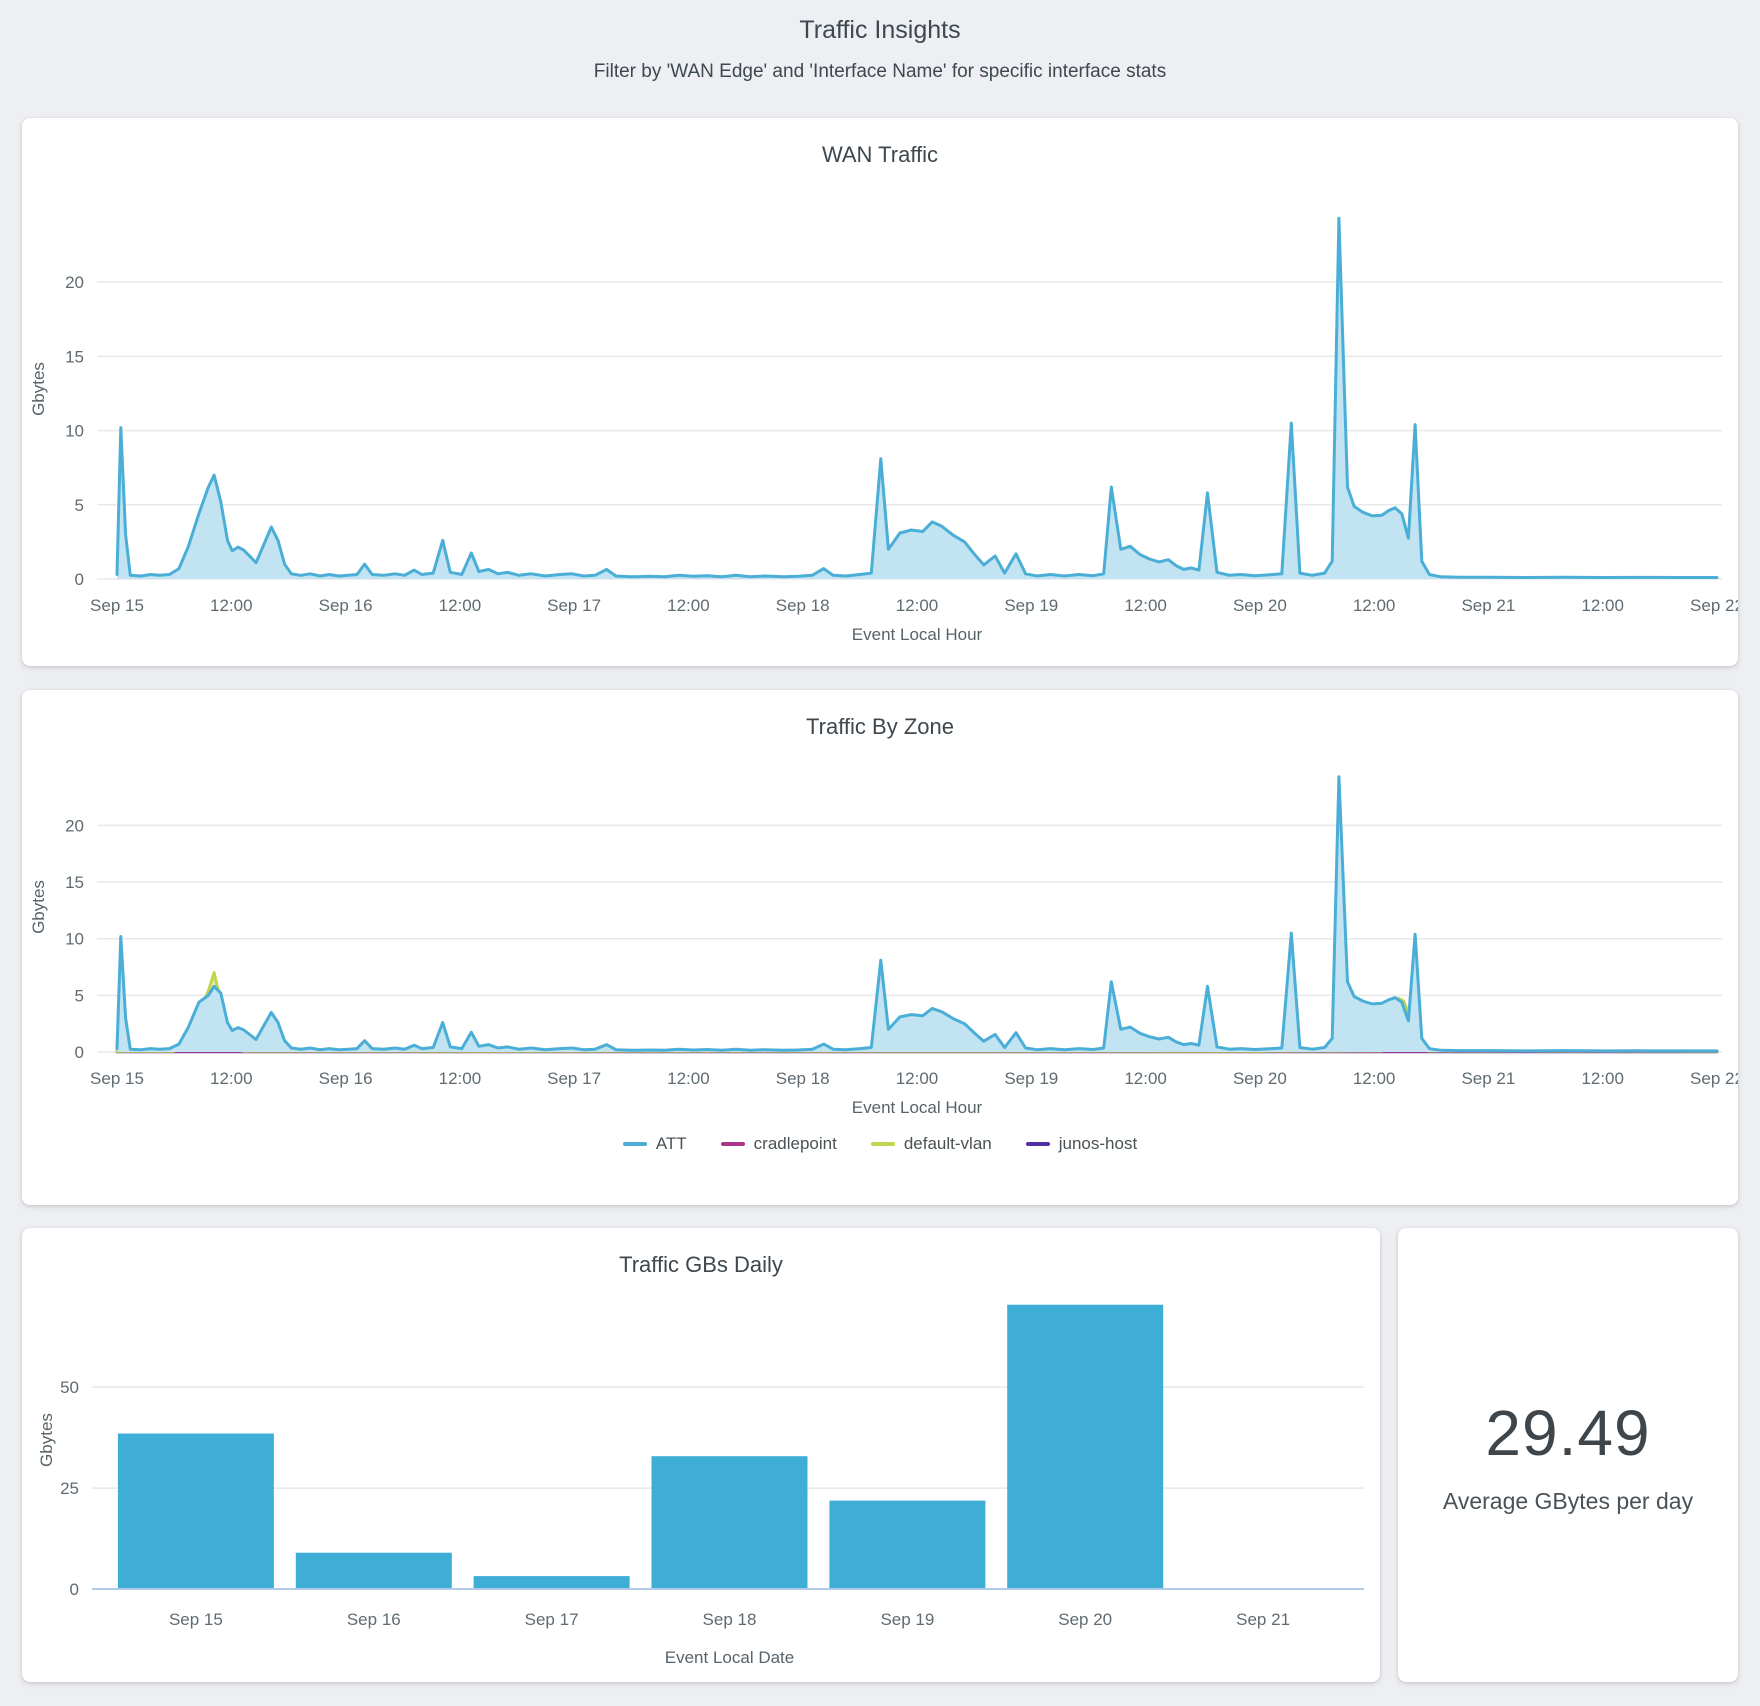 The image size is (1760, 1706). What do you see at coordinates (701, 1264) in the screenshot?
I see `traffic-gbs-daily-title: Traffic GBs Daily` at bounding box center [701, 1264].